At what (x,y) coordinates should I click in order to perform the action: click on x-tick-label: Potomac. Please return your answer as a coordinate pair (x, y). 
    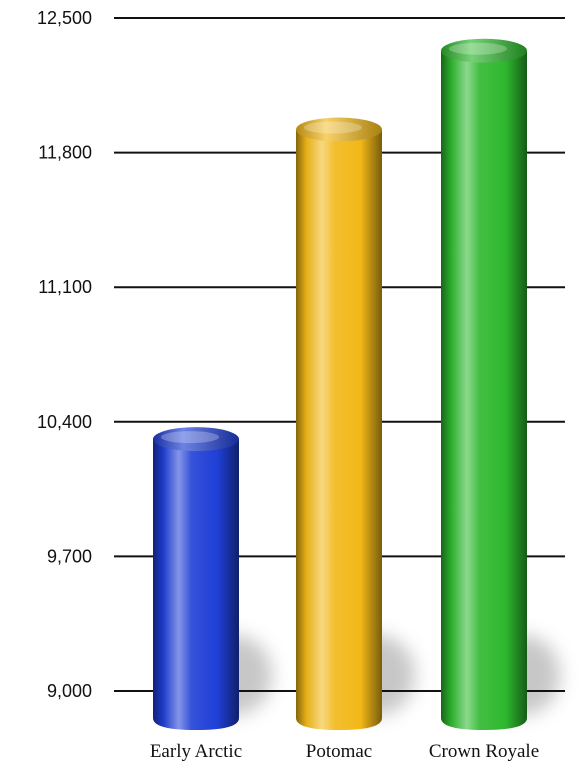
    Looking at the image, I should click on (339, 751).